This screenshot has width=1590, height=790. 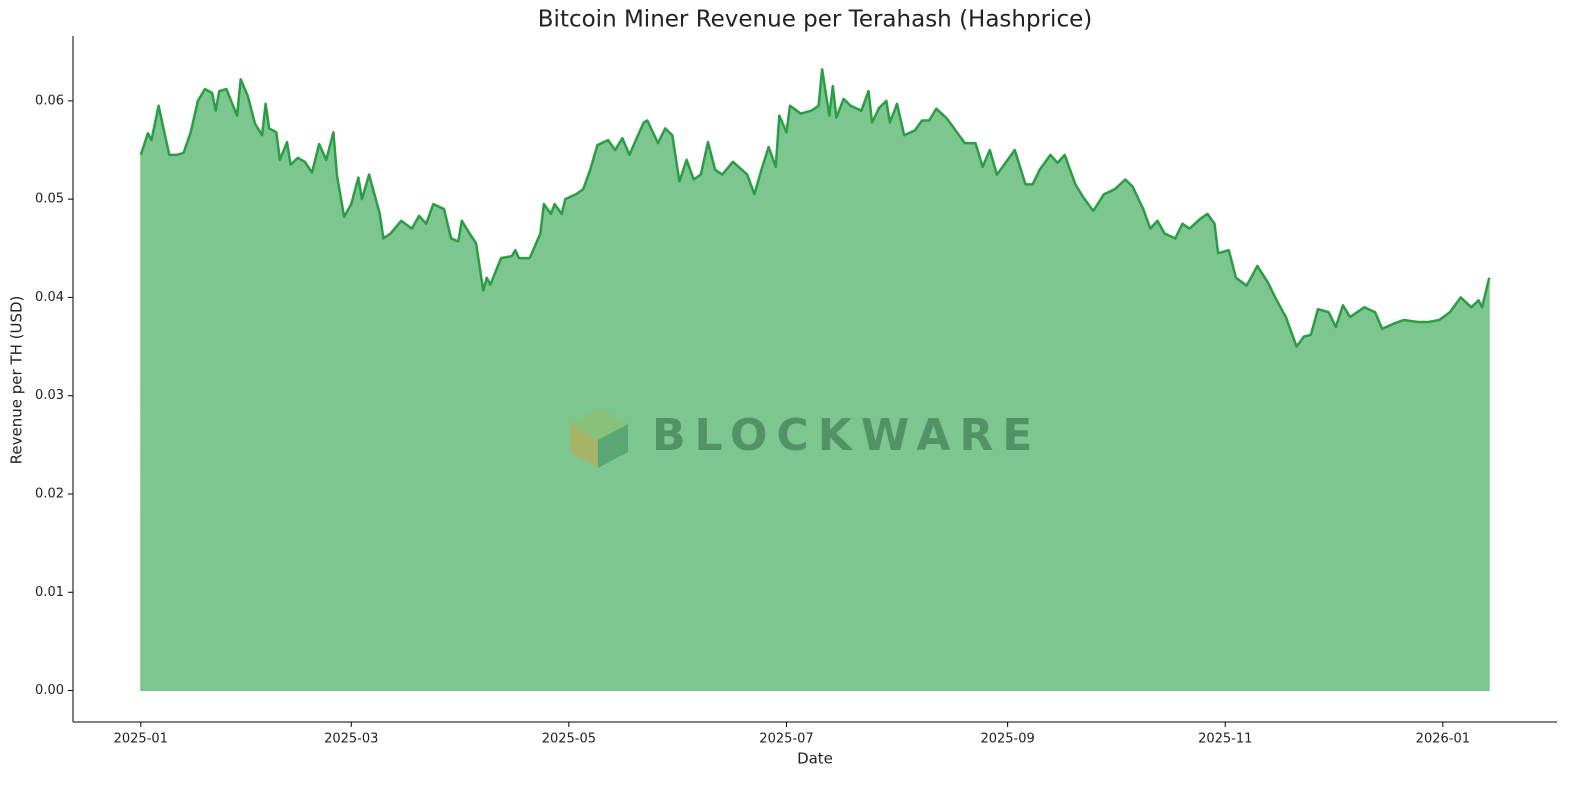 What do you see at coordinates (815, 759) in the screenshot?
I see `x-axis-label: Date` at bounding box center [815, 759].